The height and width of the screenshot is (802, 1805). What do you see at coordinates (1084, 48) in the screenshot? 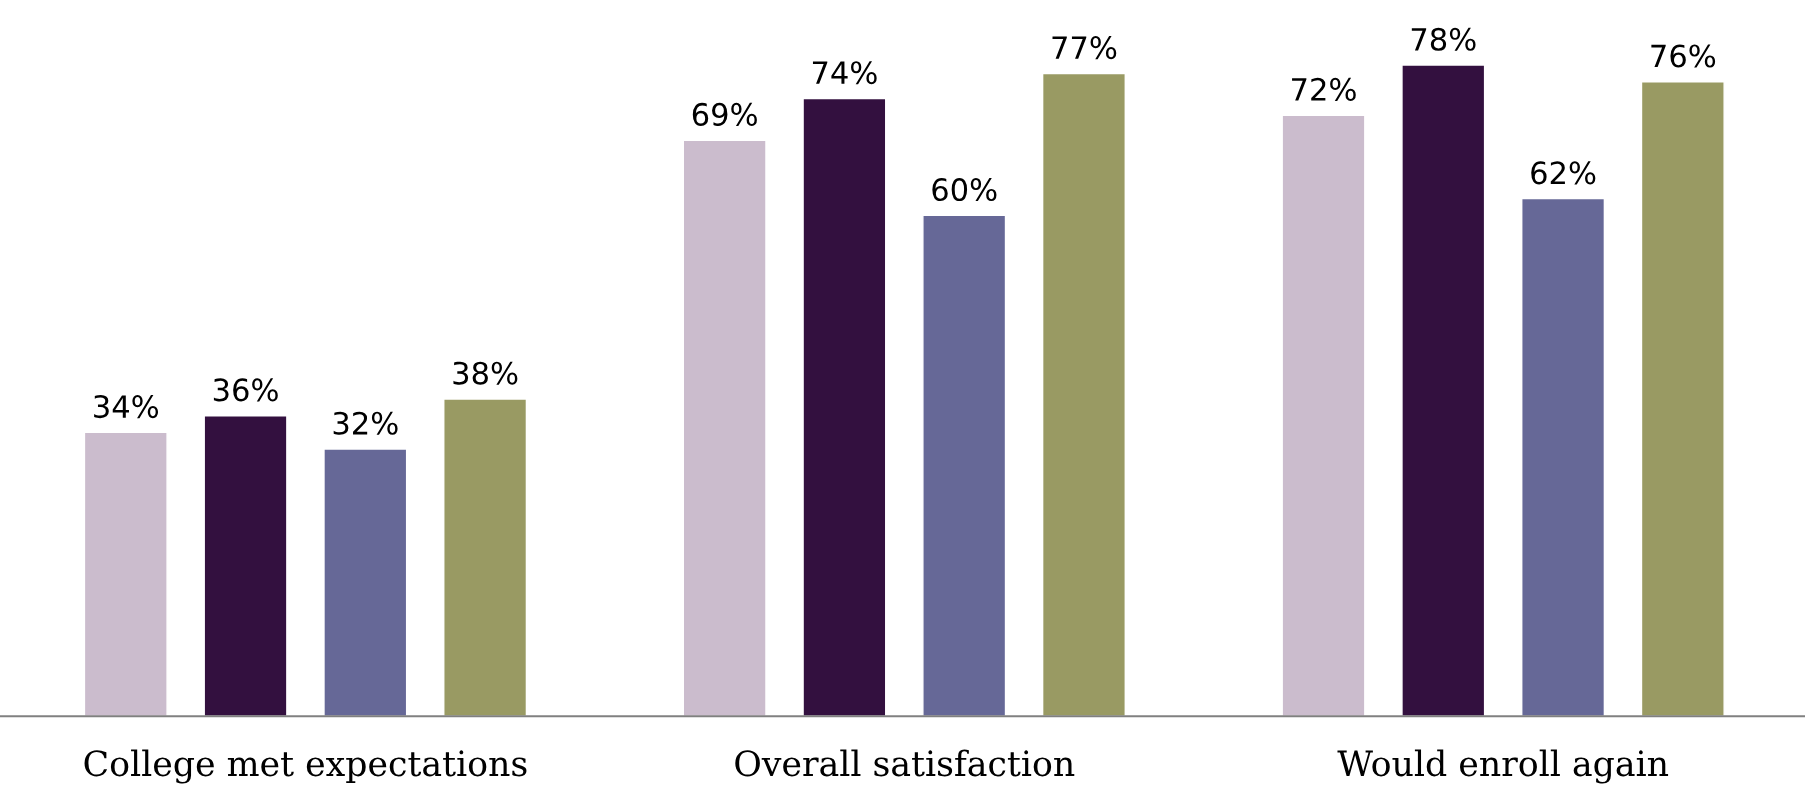
I see `data-label: 77%` at bounding box center [1084, 48].